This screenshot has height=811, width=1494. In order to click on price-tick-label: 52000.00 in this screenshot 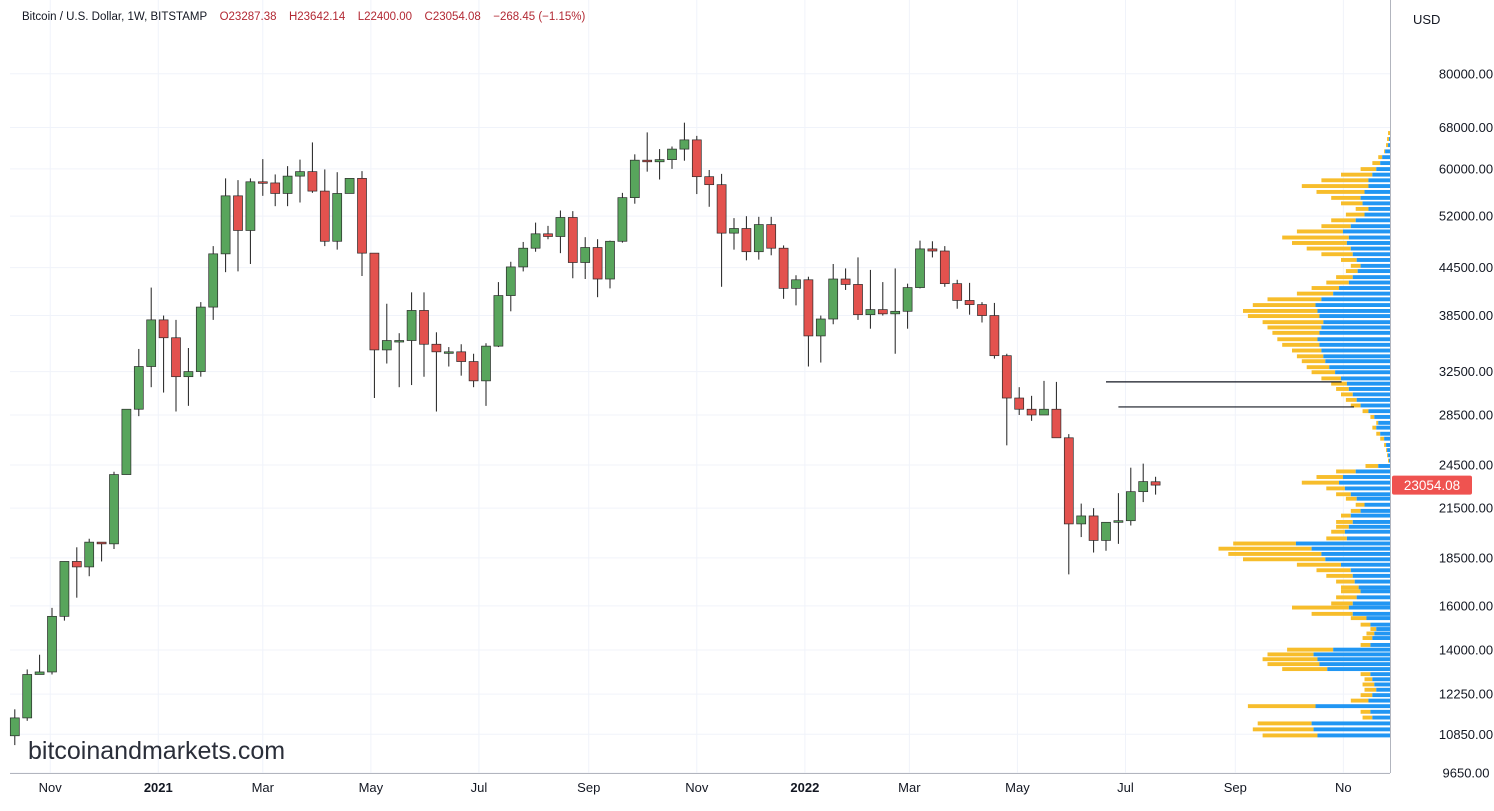, I will do `click(1466, 216)`.